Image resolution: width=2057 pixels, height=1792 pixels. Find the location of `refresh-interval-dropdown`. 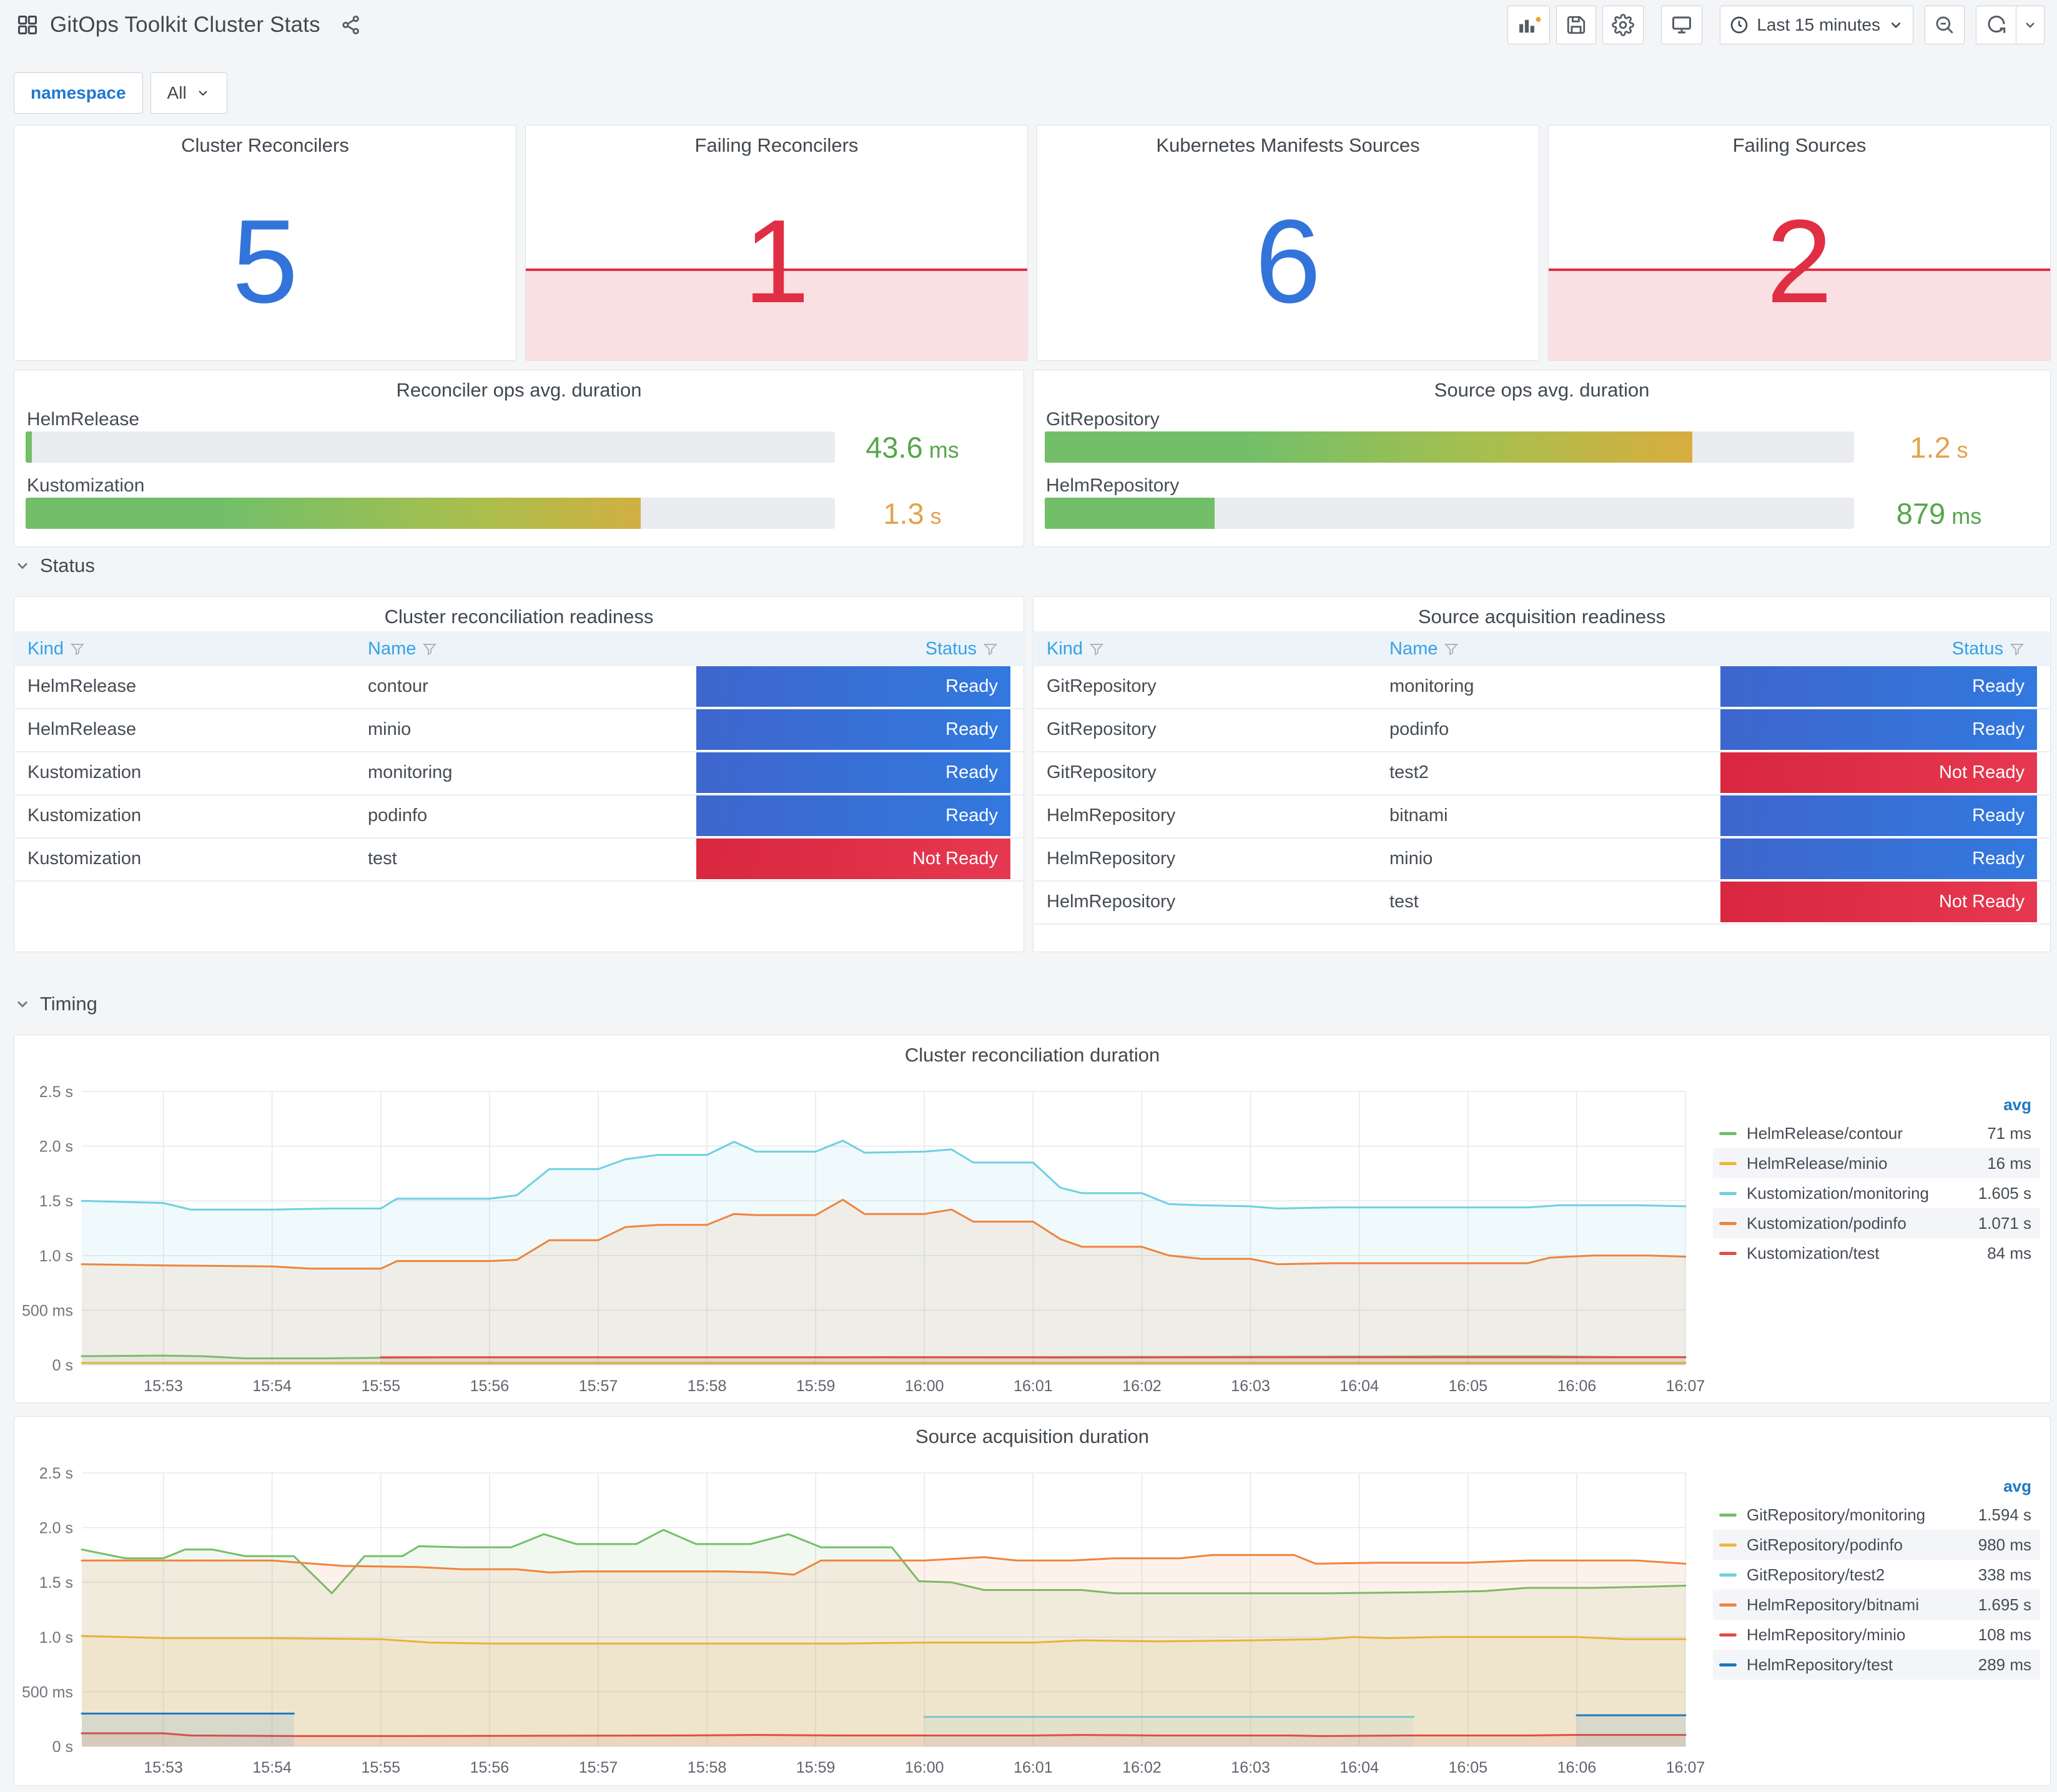

refresh-interval-dropdown is located at coordinates (2031, 25).